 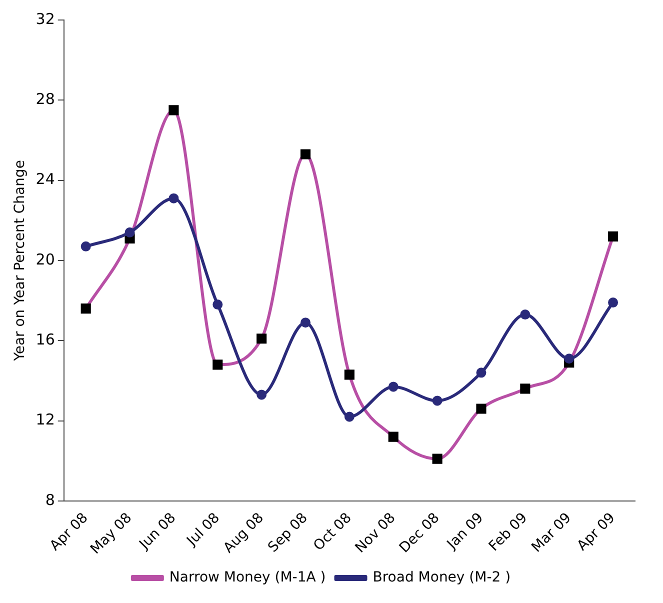 I want to click on y-tick-label: 32, so click(x=45, y=19).